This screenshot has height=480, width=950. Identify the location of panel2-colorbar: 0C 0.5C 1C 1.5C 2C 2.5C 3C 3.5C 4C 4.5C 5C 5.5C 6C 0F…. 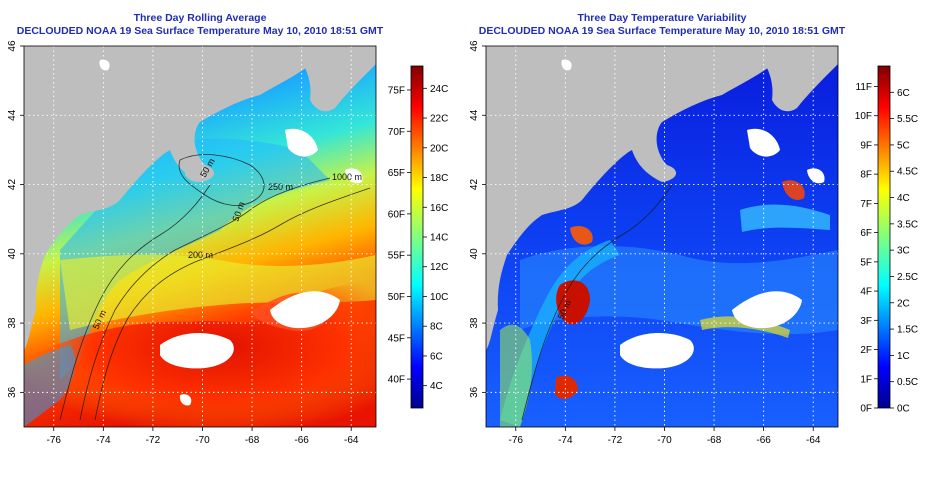
(886, 240).